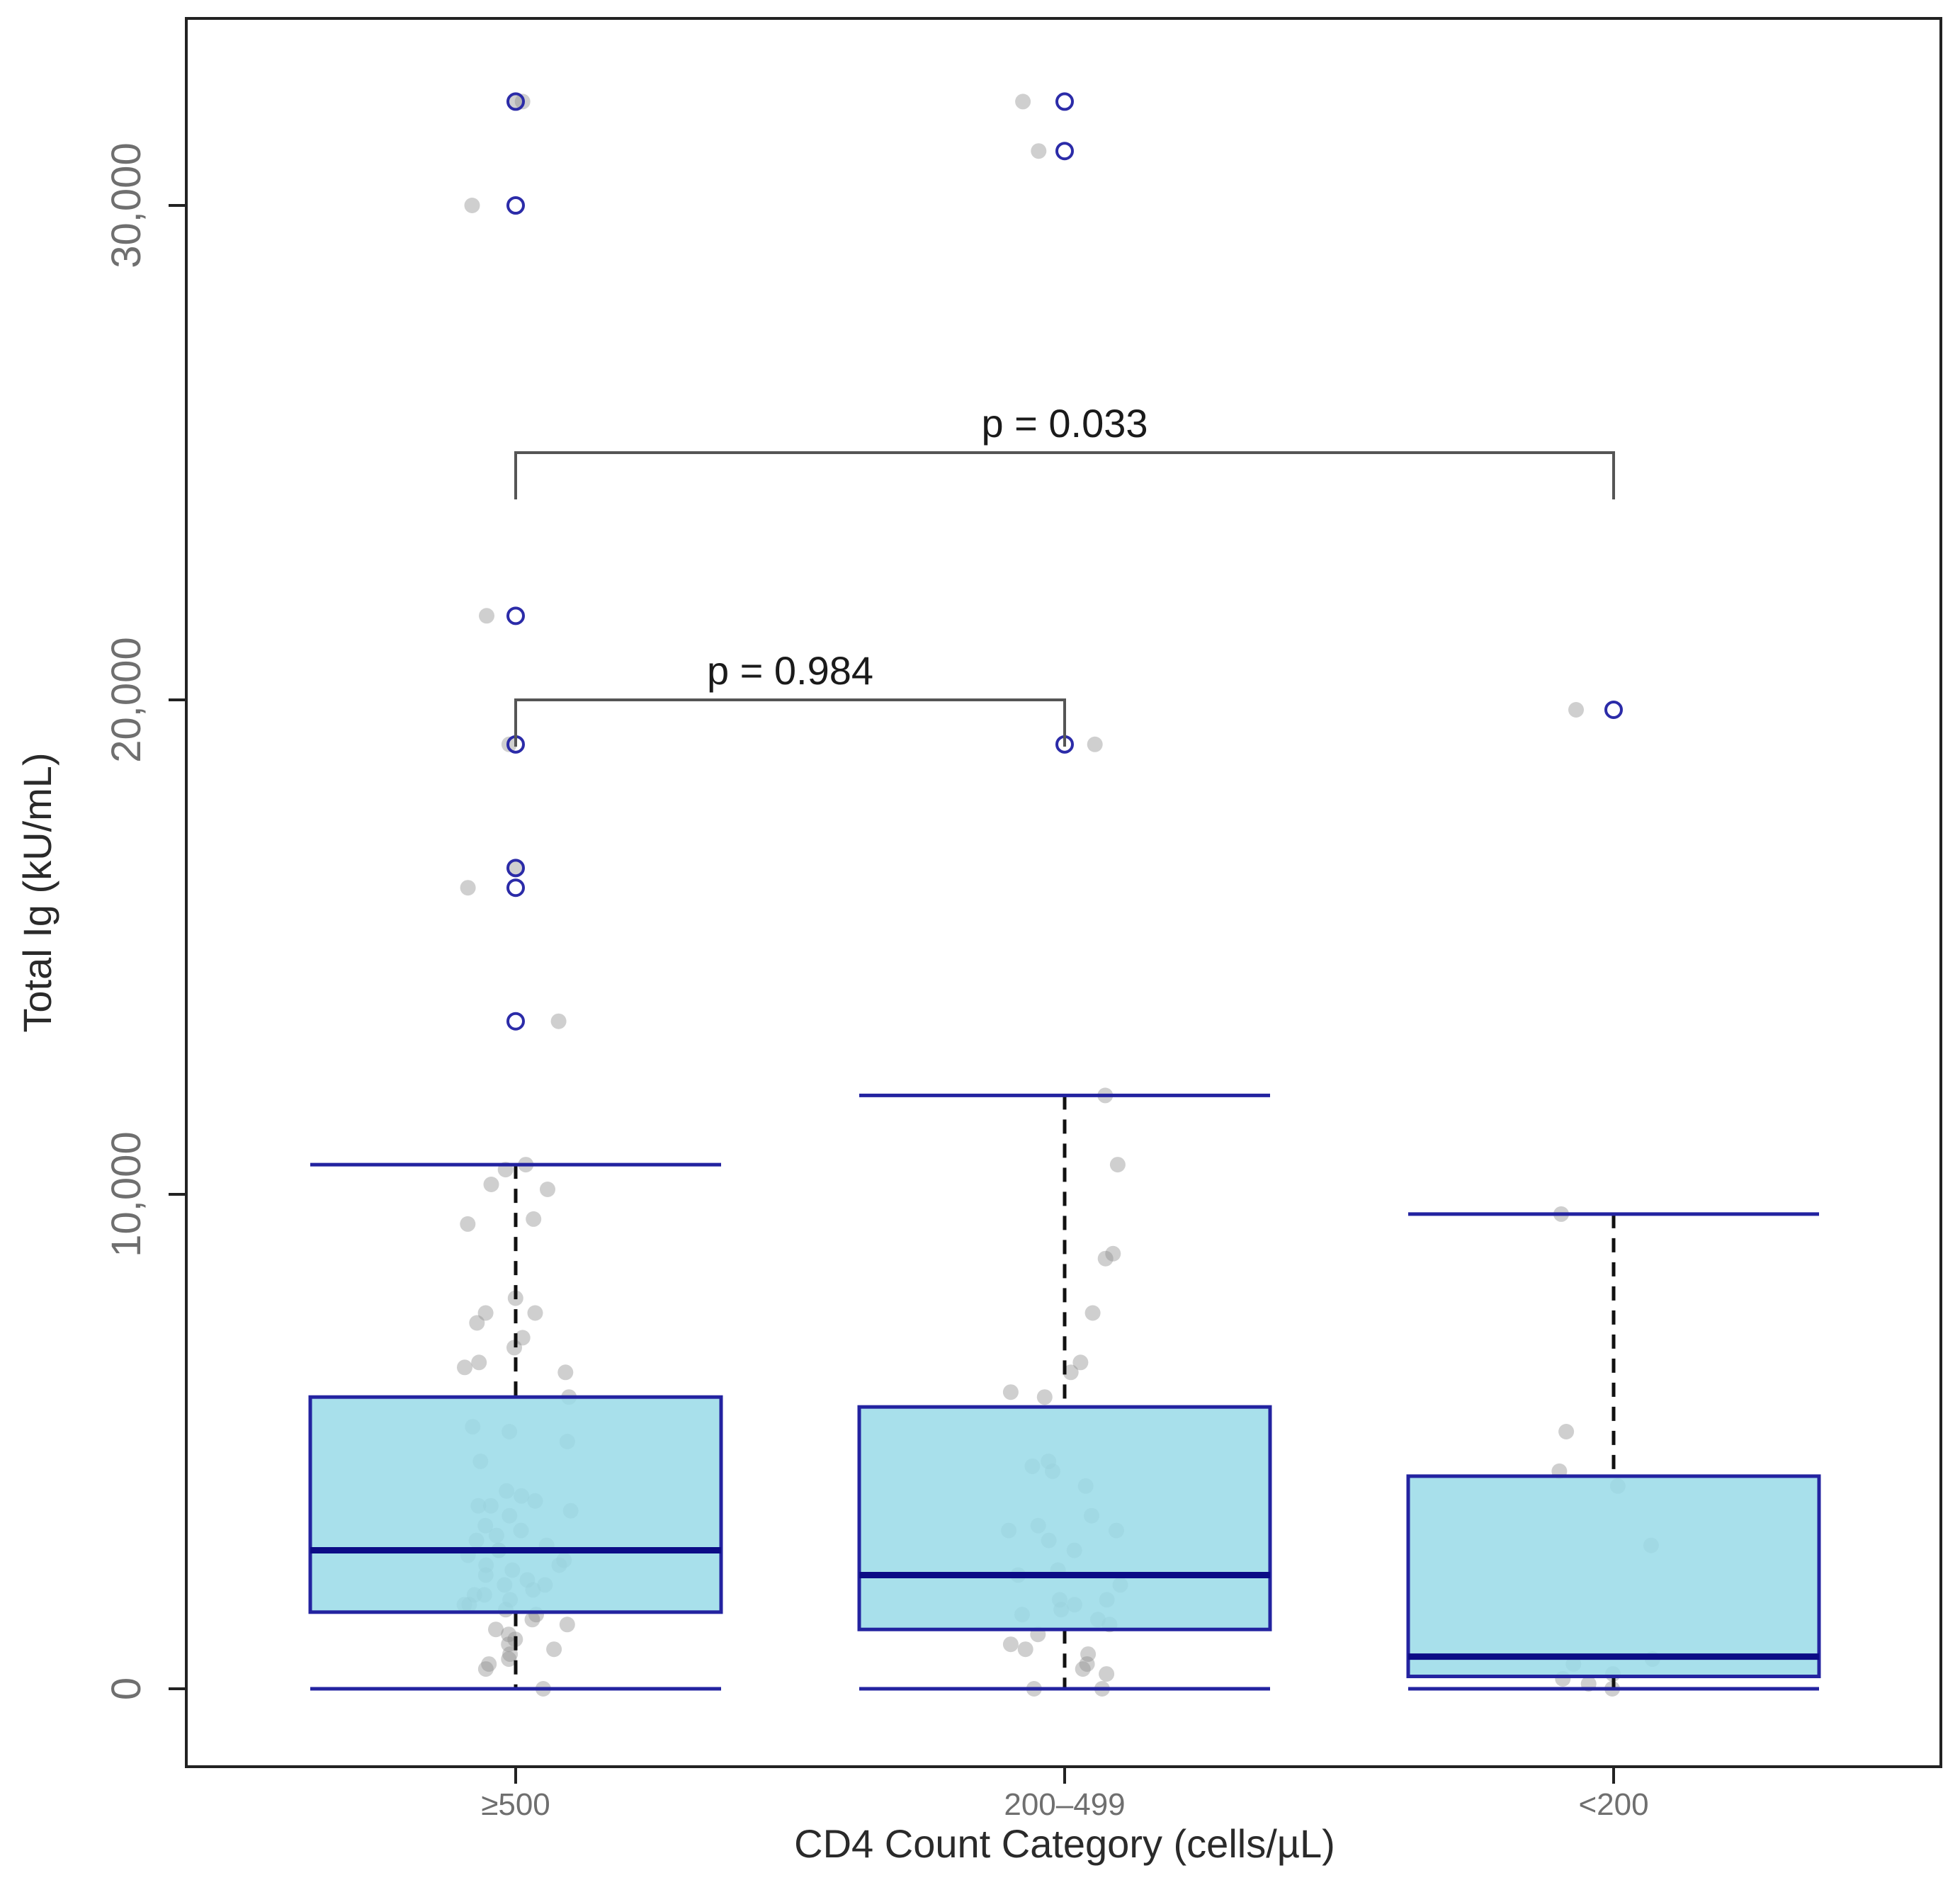 The width and height of the screenshot is (1960, 1885). What do you see at coordinates (515, 1804) in the screenshot?
I see `x-tick-label: ≥500` at bounding box center [515, 1804].